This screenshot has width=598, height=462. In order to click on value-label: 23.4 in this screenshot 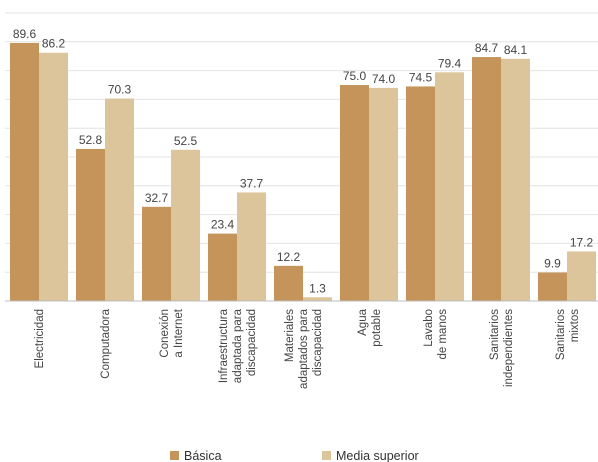, I will do `click(223, 225)`.